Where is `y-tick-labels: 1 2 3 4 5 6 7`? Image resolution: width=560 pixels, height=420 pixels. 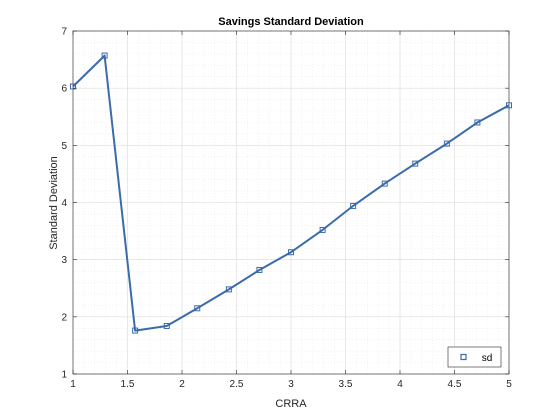
y-tick-labels: 1 2 3 4 5 6 7 is located at coordinates (64, 204).